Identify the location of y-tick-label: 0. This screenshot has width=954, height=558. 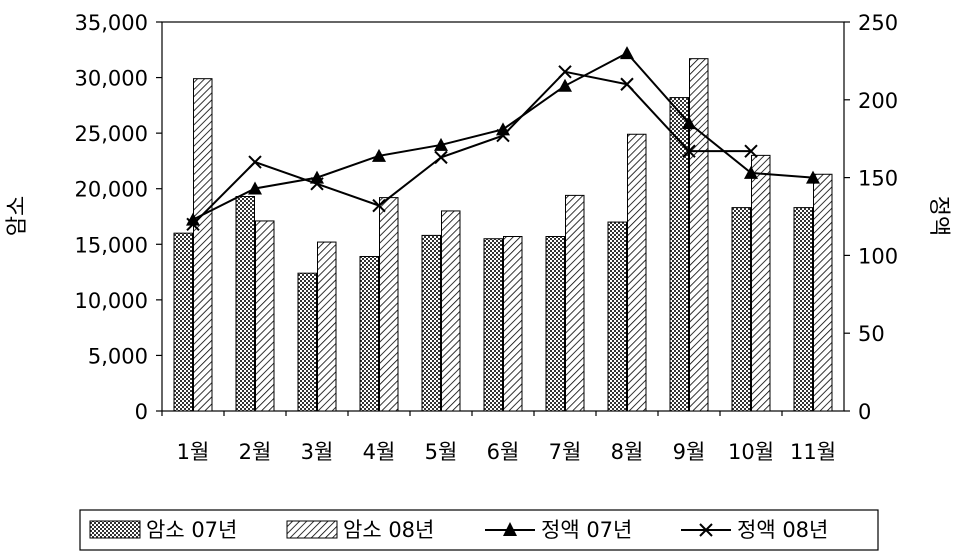
(141, 412).